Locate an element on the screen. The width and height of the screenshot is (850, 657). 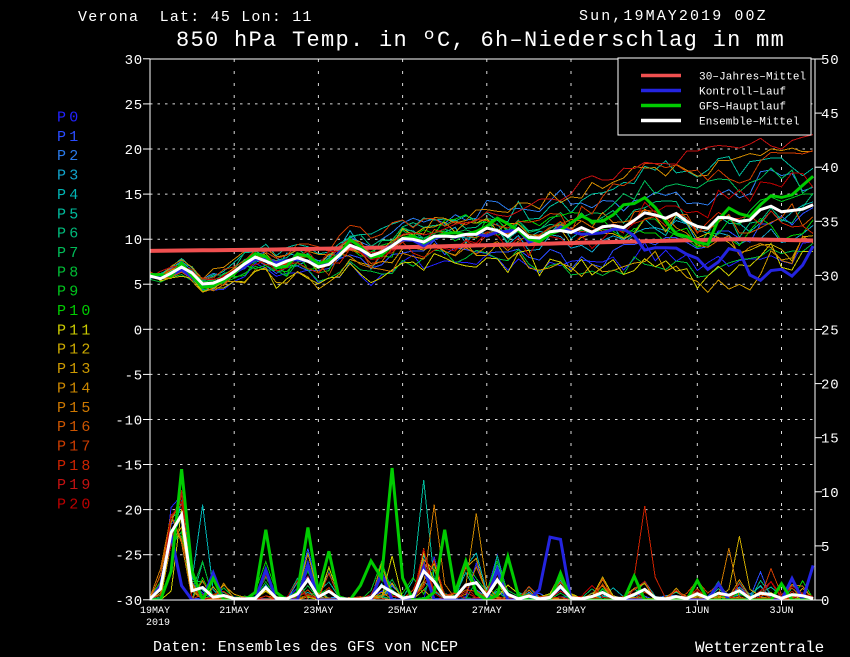
svg-text: 40 is located at coordinates (830, 169).